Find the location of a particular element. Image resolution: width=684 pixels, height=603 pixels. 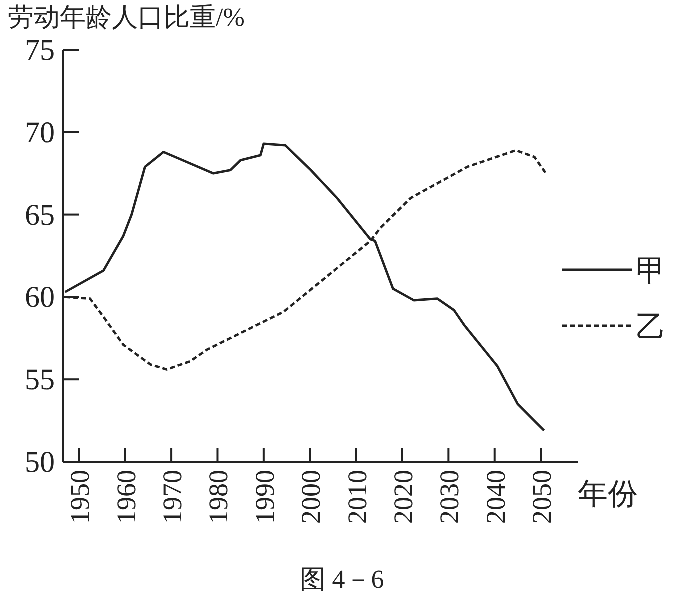

y-axis-title: 劳动年龄人口比重/% is located at coordinates (126, 17).